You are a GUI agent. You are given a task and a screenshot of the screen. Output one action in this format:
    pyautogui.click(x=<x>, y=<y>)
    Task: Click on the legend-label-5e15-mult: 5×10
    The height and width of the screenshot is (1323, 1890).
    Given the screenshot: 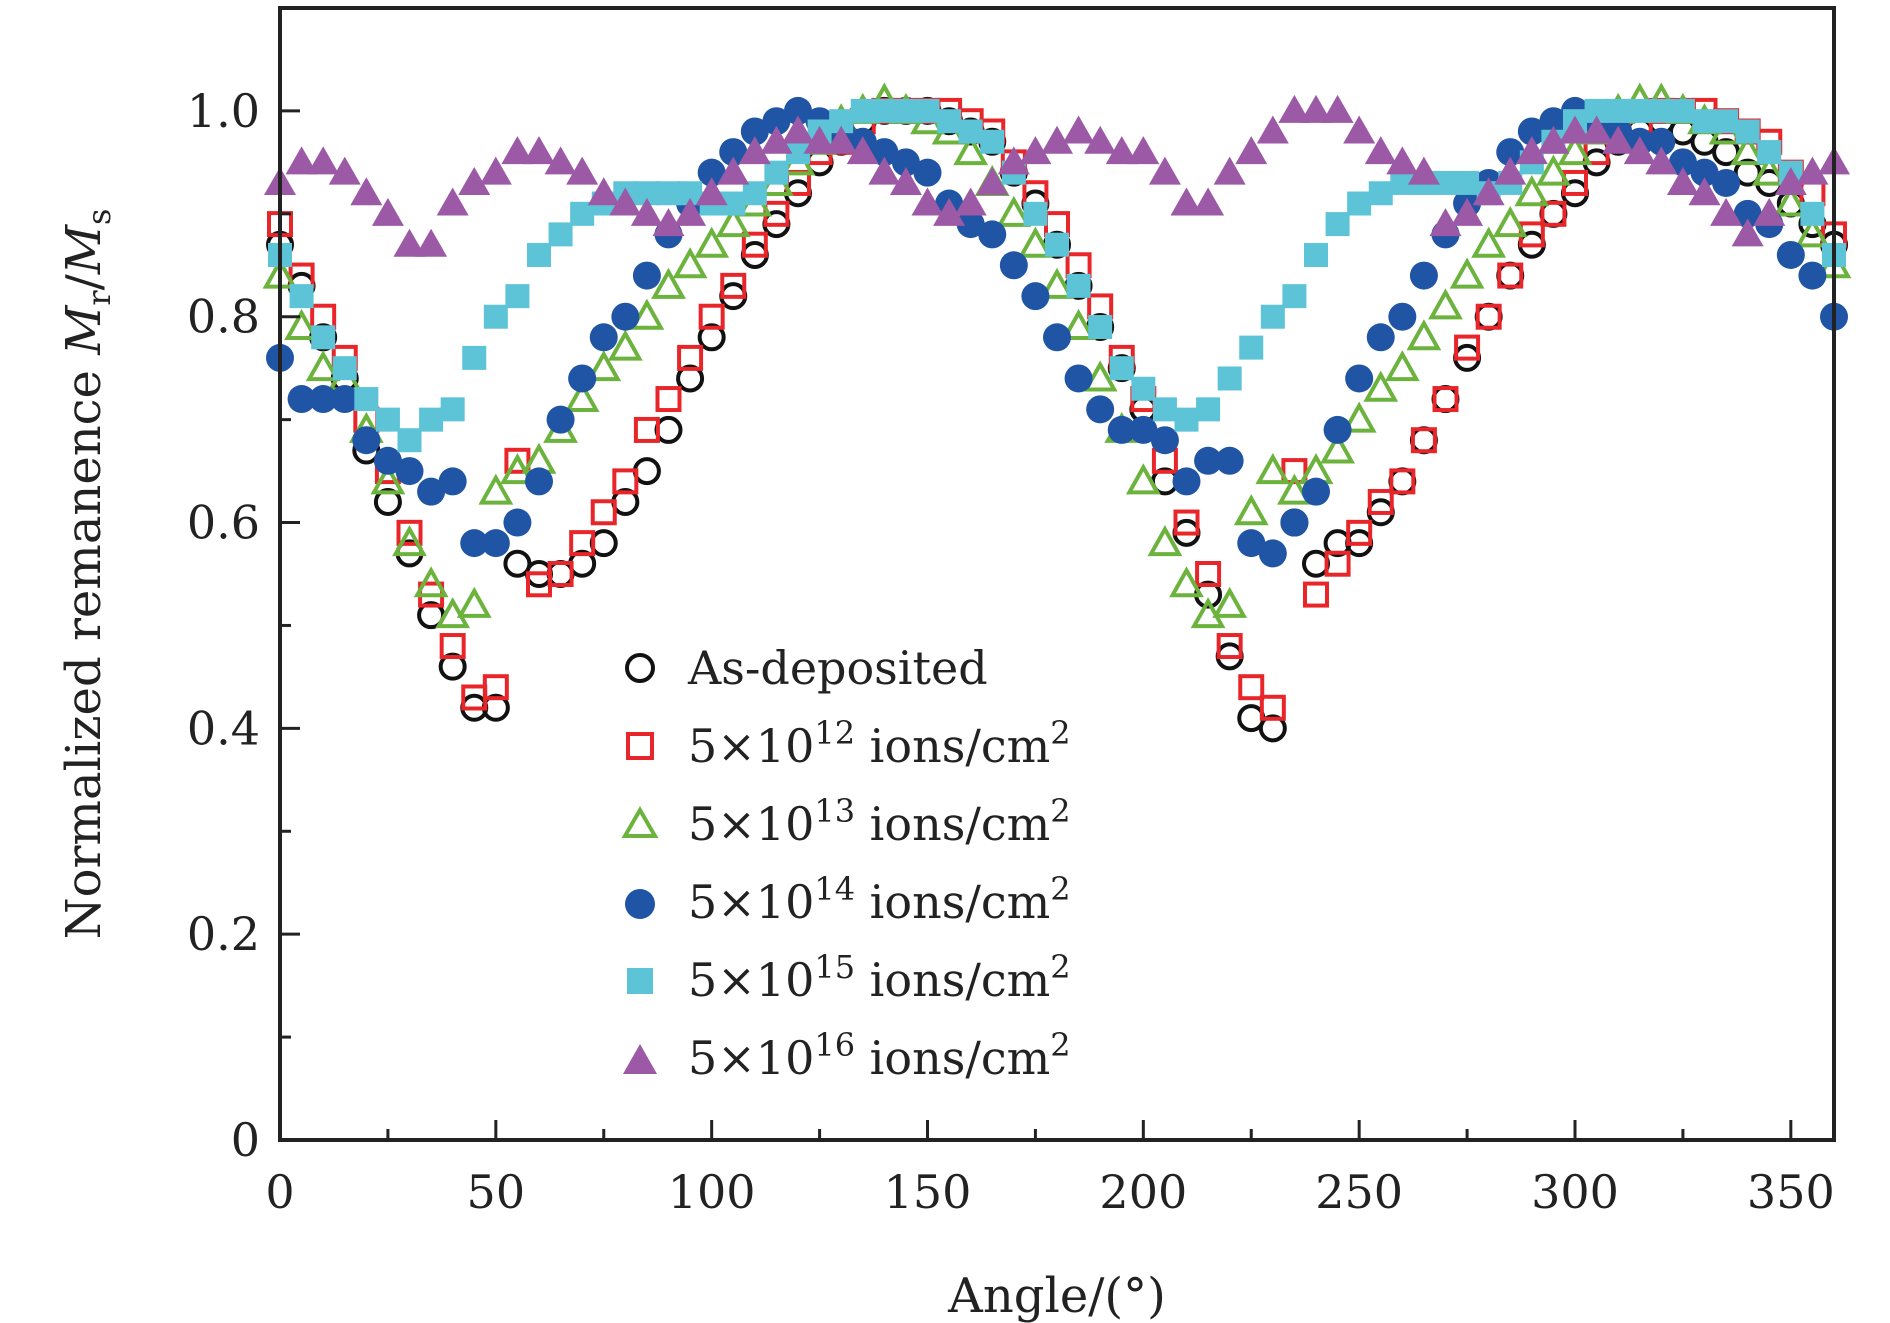 What is the action you would take?
    pyautogui.click(x=751, y=980)
    